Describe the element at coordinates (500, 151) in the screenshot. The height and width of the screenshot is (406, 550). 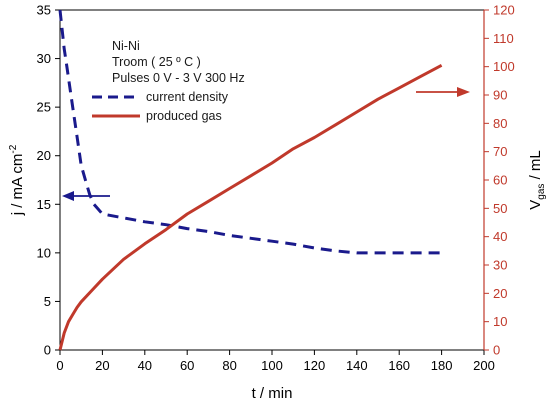
I see `y-right-tick-label: 70` at that location.